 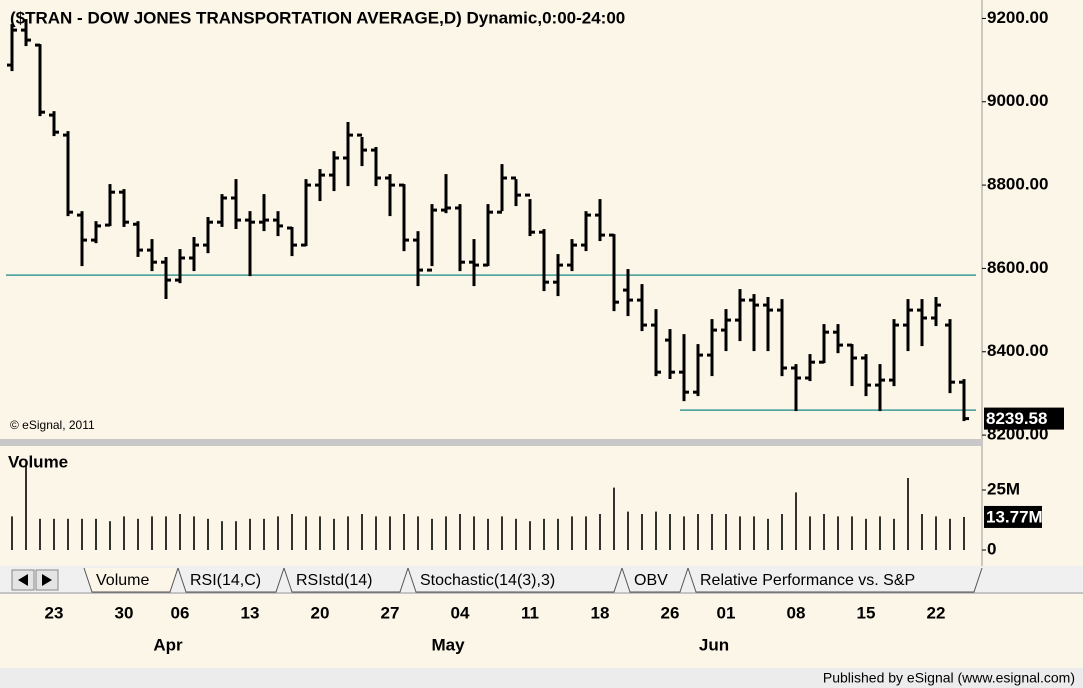 I want to click on tab-label: Stochastic(14(3),3), so click(x=487, y=580).